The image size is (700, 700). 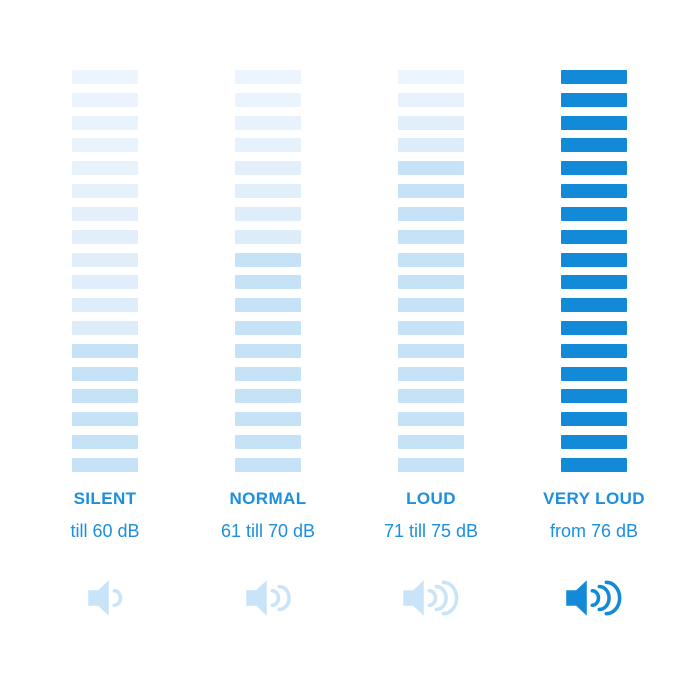 What do you see at coordinates (431, 498) in the screenshot?
I see `category-label-loud: LOUD` at bounding box center [431, 498].